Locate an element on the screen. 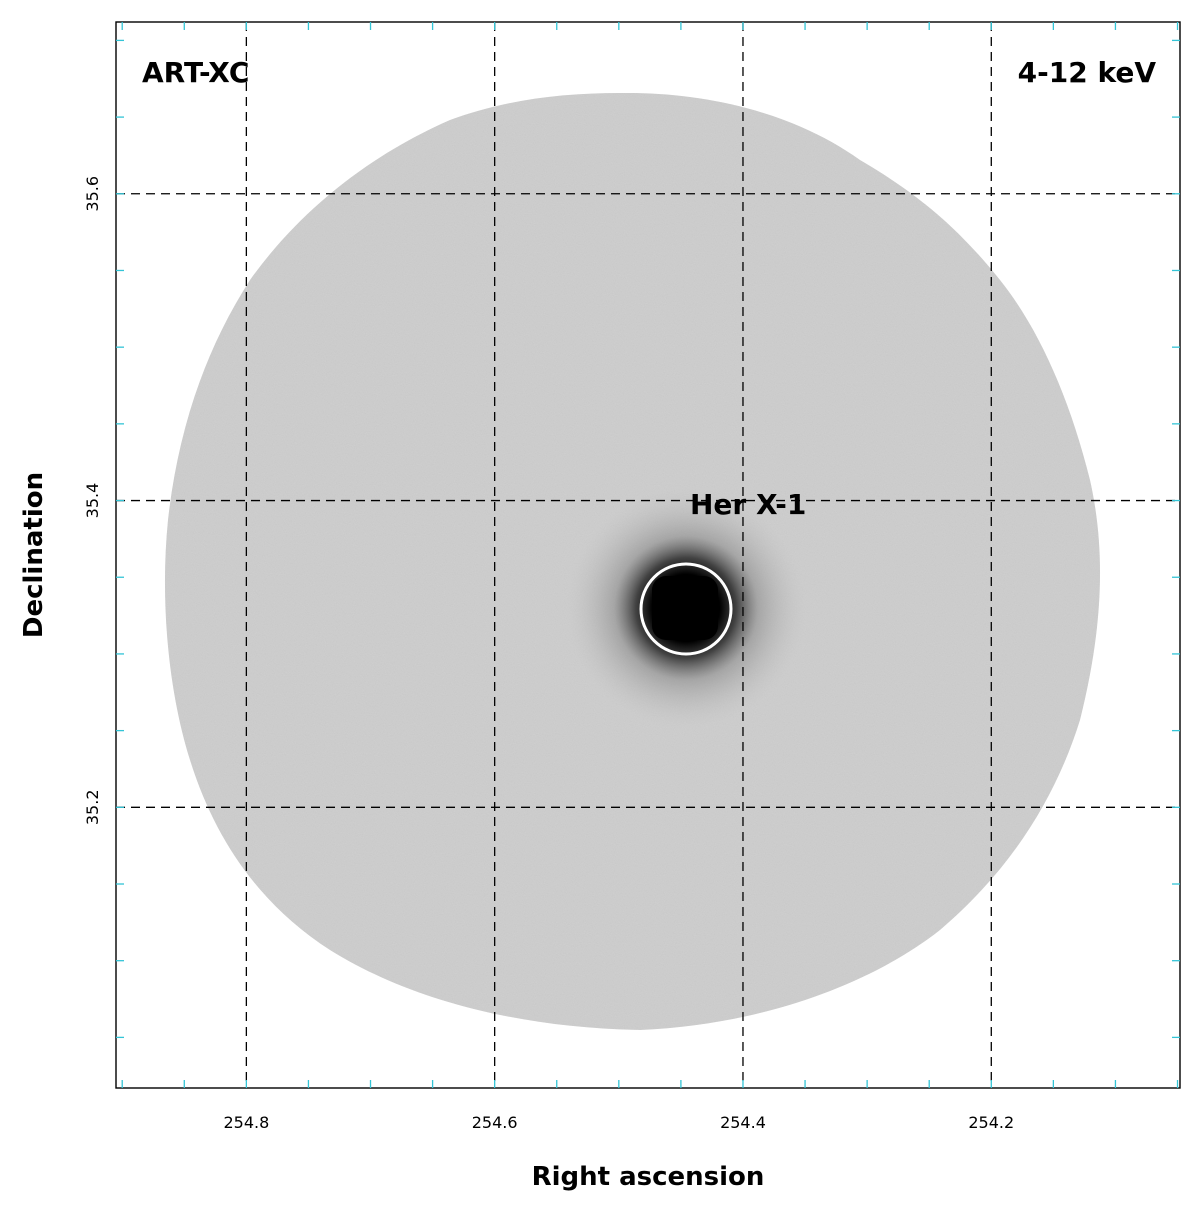  instrument-label: ART-XC is located at coordinates (195, 72).